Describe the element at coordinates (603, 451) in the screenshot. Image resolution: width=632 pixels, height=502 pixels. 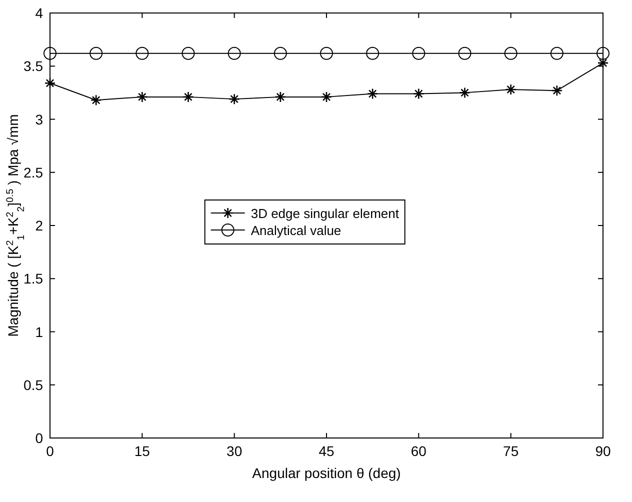
I see `x-tick-label: 90` at that location.